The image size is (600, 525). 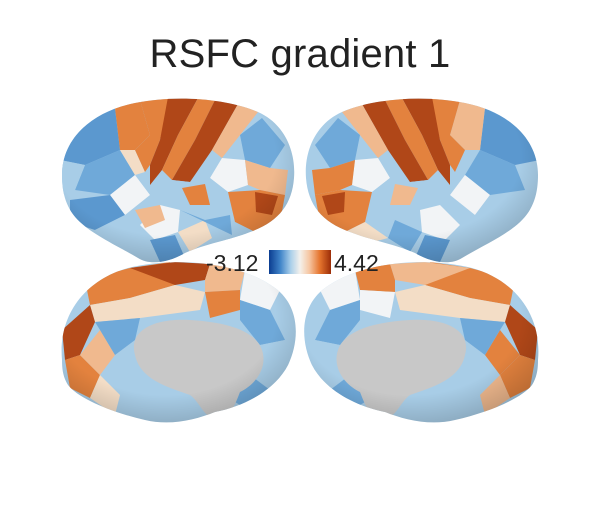 I want to click on figure-title: RSFC gradient 1, so click(x=300, y=54).